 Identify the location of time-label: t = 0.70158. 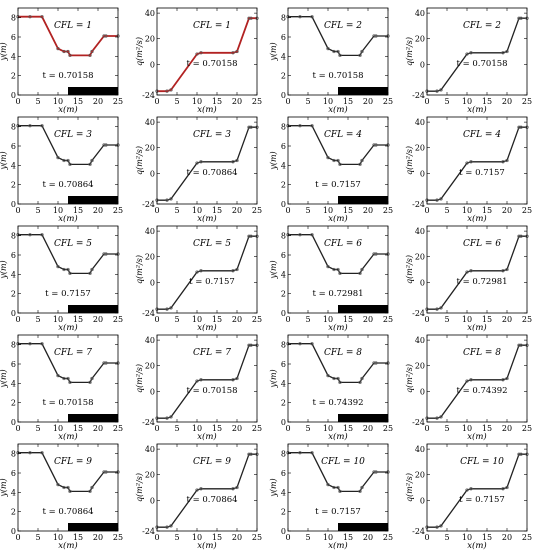
(211, 391).